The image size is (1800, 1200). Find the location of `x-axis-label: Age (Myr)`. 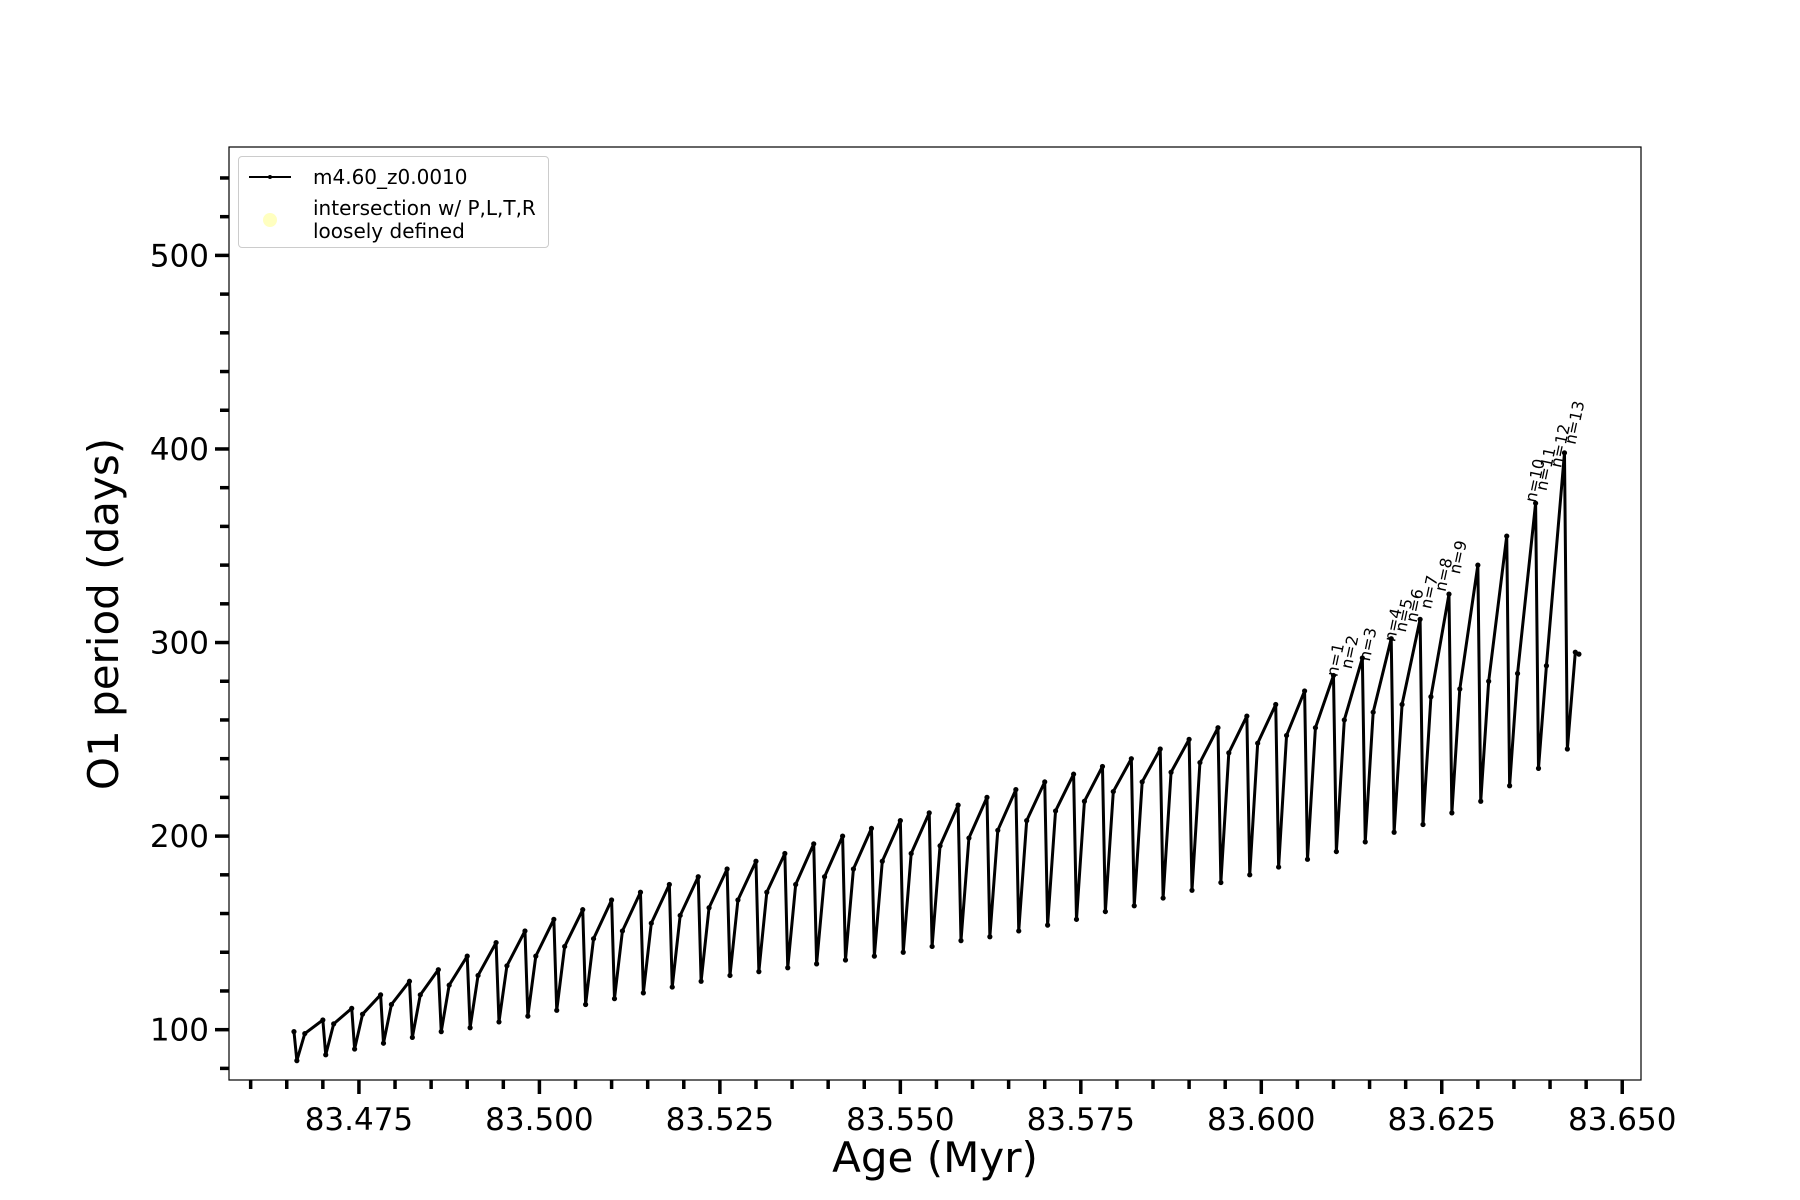

x-axis-label: Age (Myr) is located at coordinates (935, 1157).